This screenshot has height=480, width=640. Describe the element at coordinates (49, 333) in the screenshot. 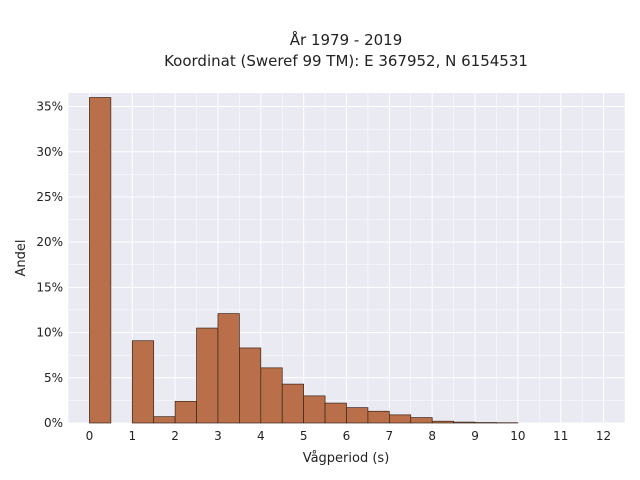

I see `y-tick-label: 10%` at that location.